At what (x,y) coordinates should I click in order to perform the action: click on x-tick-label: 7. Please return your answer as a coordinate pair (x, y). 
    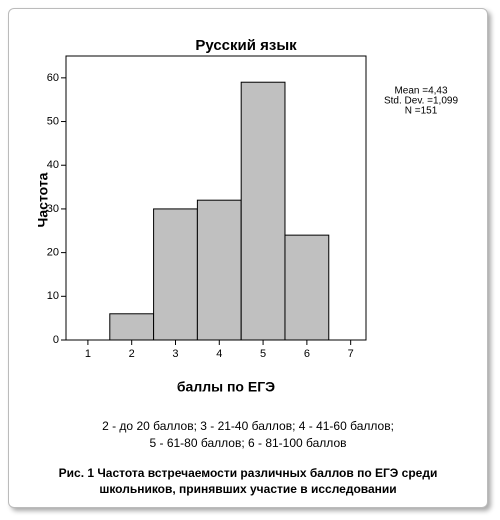
    Looking at the image, I should click on (351, 354).